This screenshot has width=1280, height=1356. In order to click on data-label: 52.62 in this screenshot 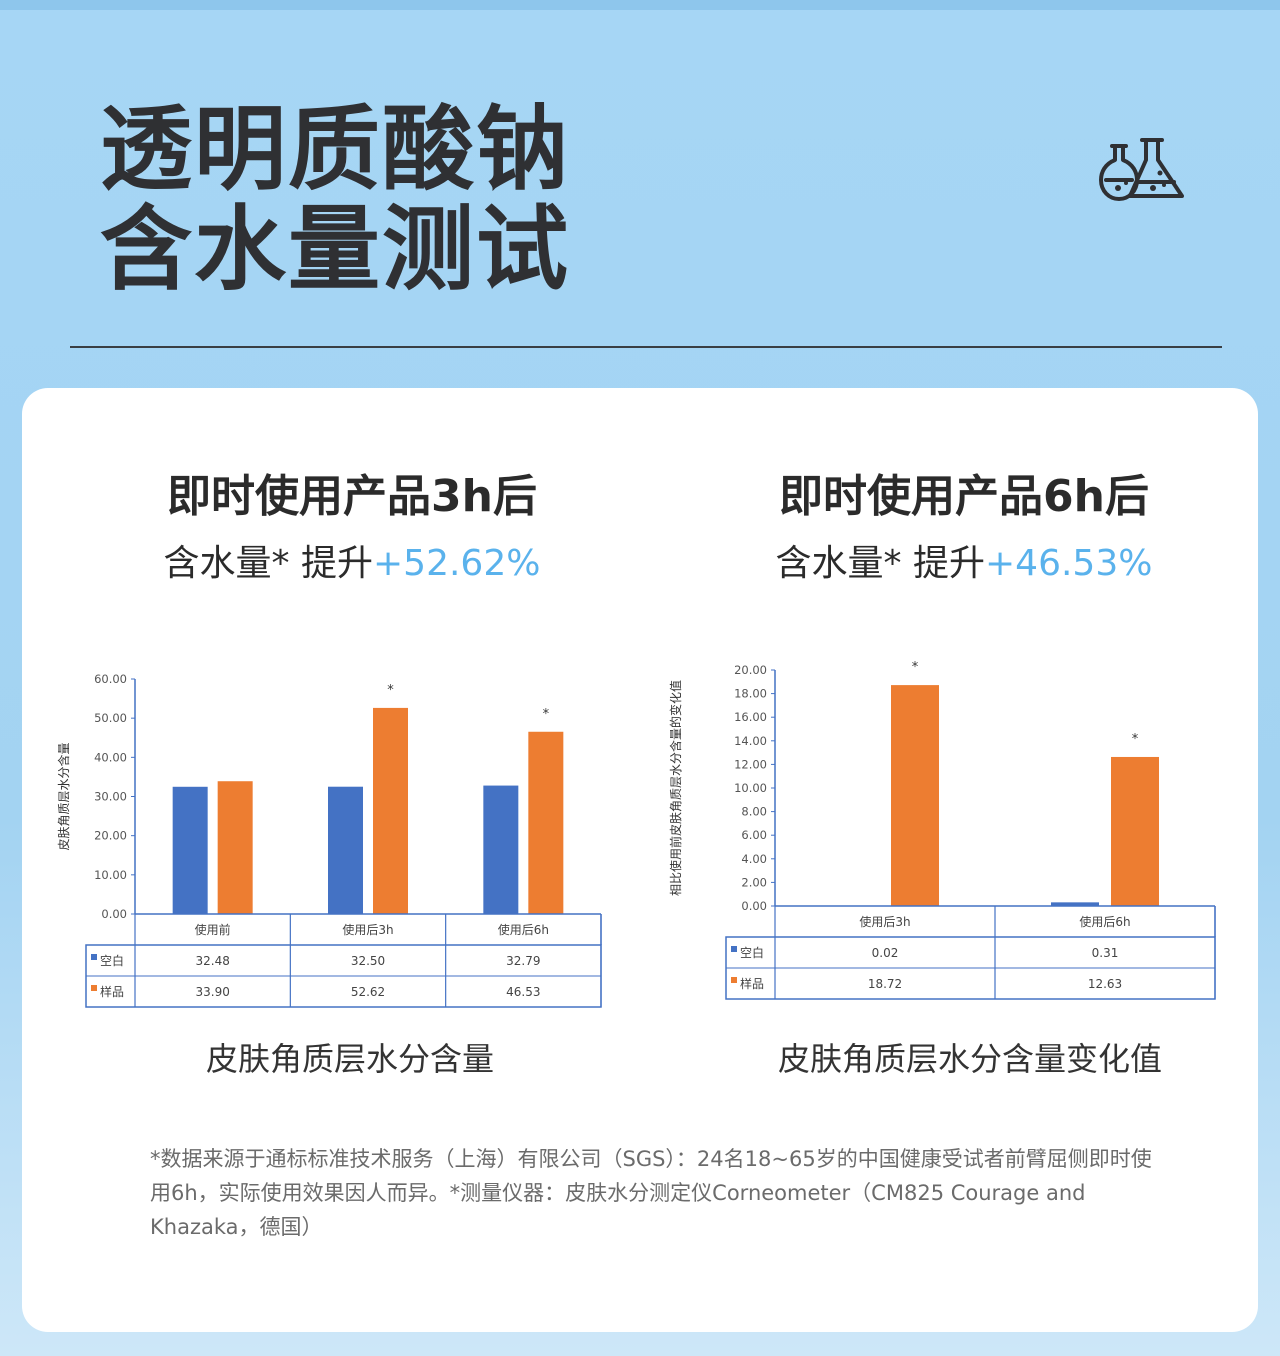, I will do `click(368, 992)`.